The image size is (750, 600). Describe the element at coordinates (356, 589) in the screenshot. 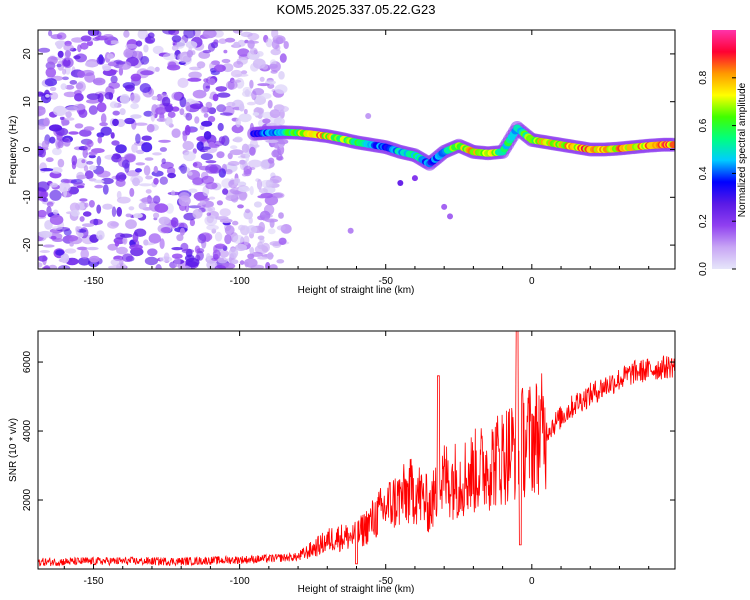

I see `snr-x-label: Height of straight line (km)` at that location.